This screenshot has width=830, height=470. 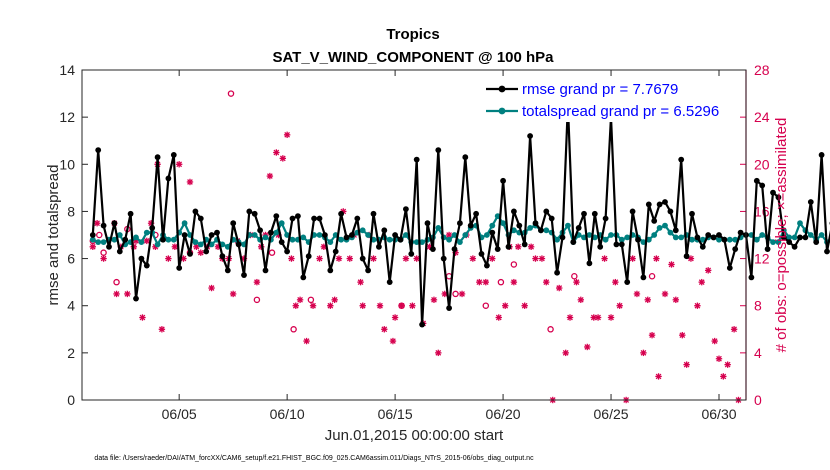 I want to click on y-right-tick-label: 28, so click(x=762, y=70).